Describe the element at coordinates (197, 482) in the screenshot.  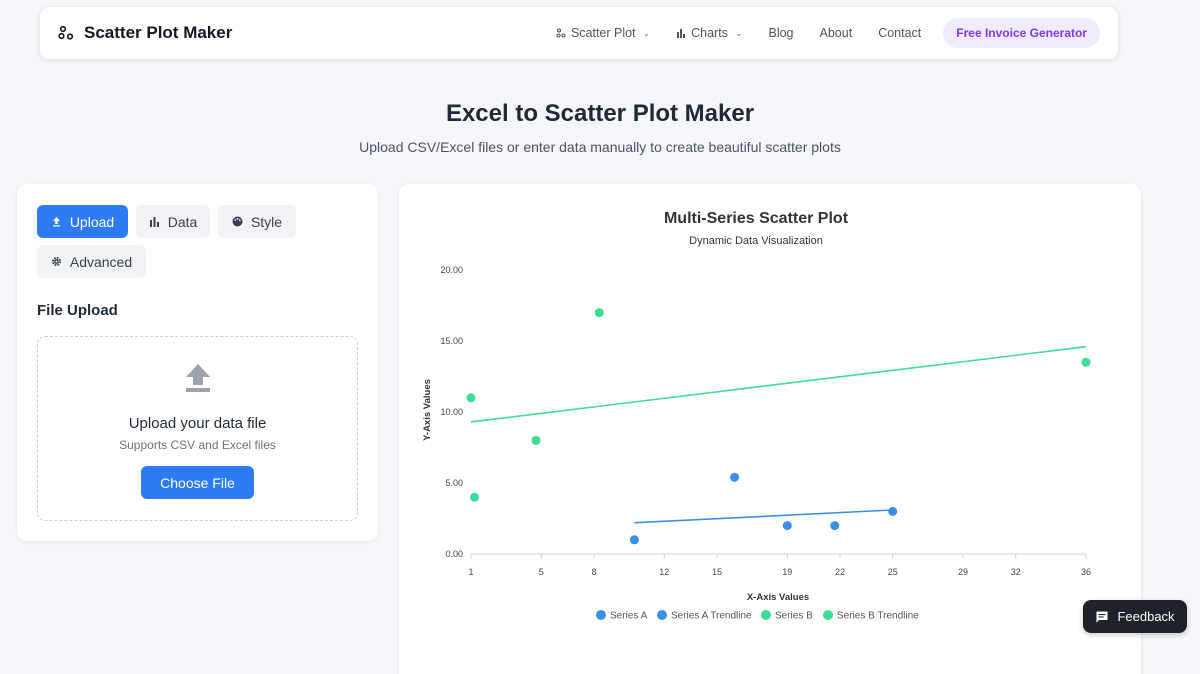
I see `choose-file-button: Choose File` at that location.